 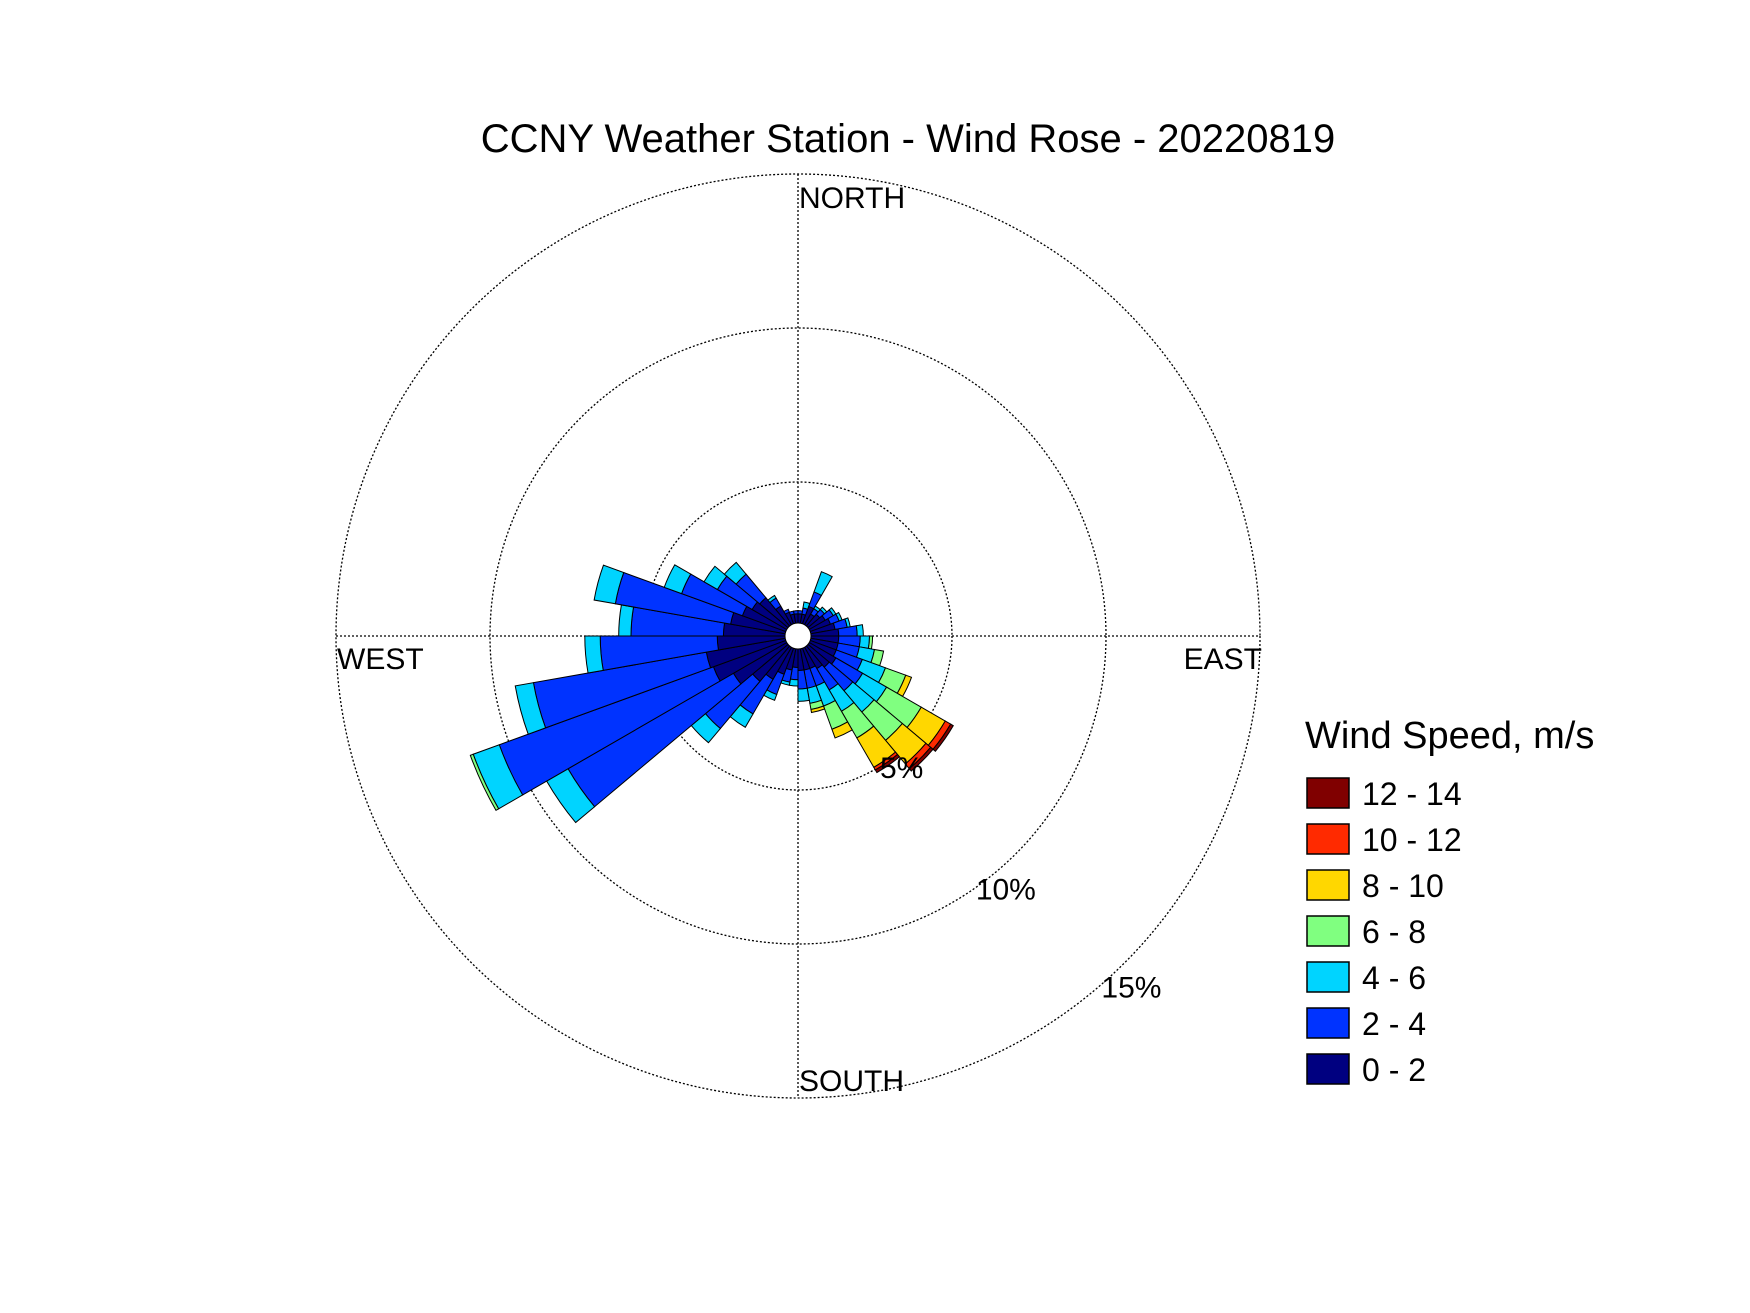 What do you see at coordinates (1394, 932) in the screenshot?
I see `legend-label-3: 6 - 8` at bounding box center [1394, 932].